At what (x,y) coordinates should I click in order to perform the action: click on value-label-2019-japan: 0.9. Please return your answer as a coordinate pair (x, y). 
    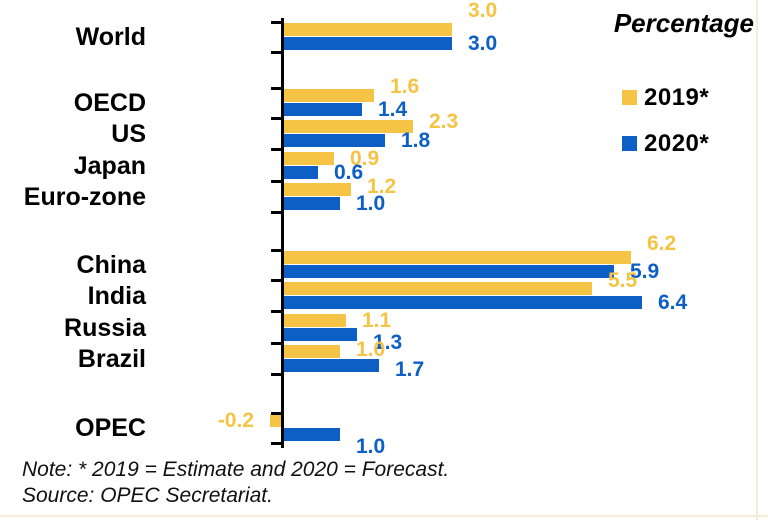
    Looking at the image, I should click on (365, 158).